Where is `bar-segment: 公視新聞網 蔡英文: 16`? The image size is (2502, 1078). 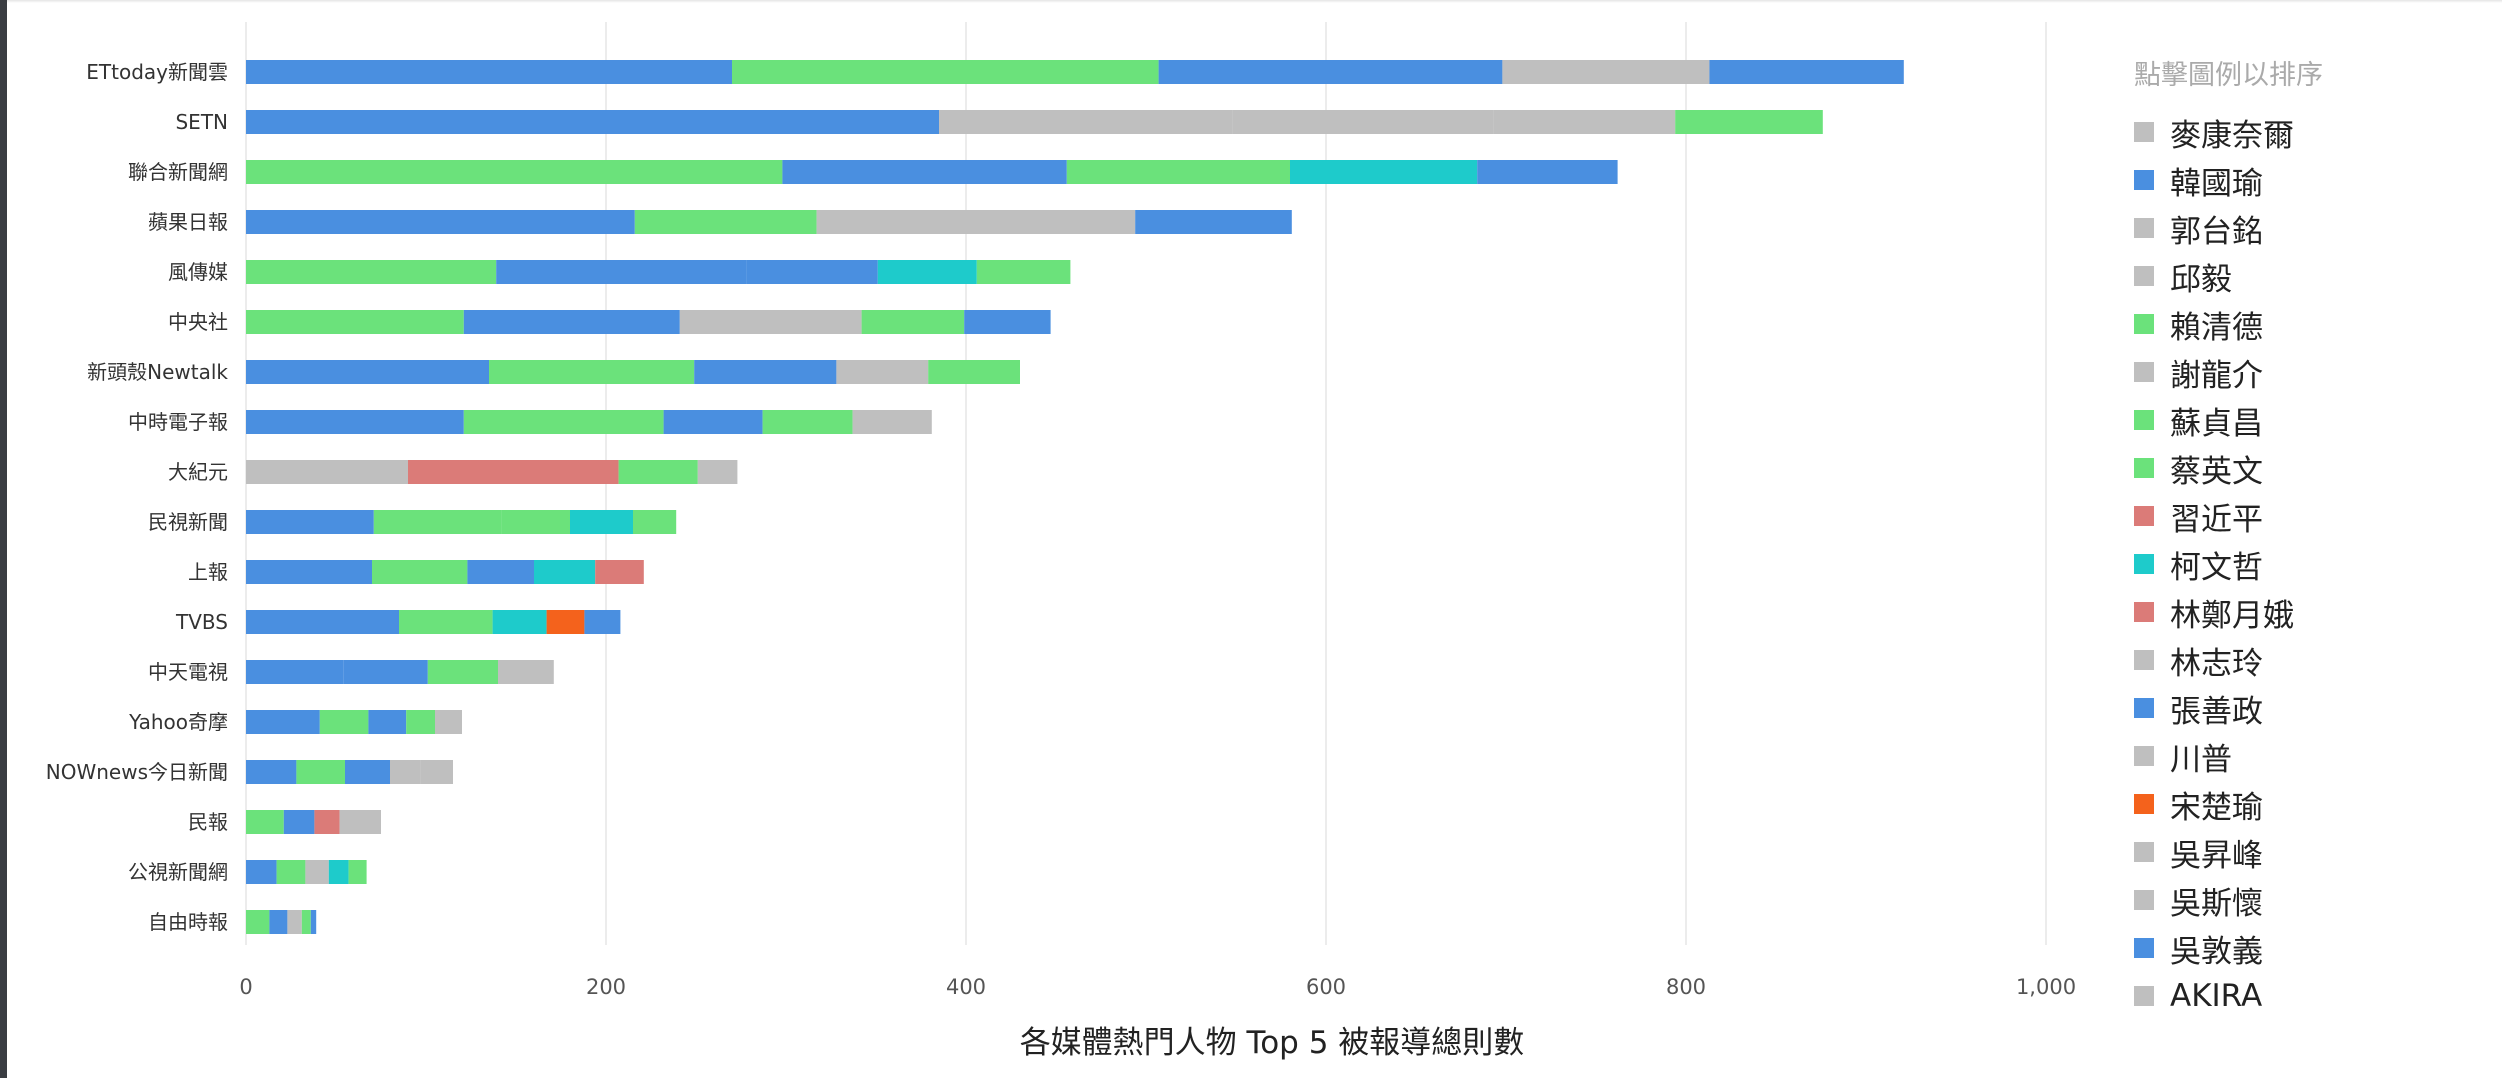
bar-segment: 公視新聞網 蔡英文: 16 is located at coordinates (291, 872).